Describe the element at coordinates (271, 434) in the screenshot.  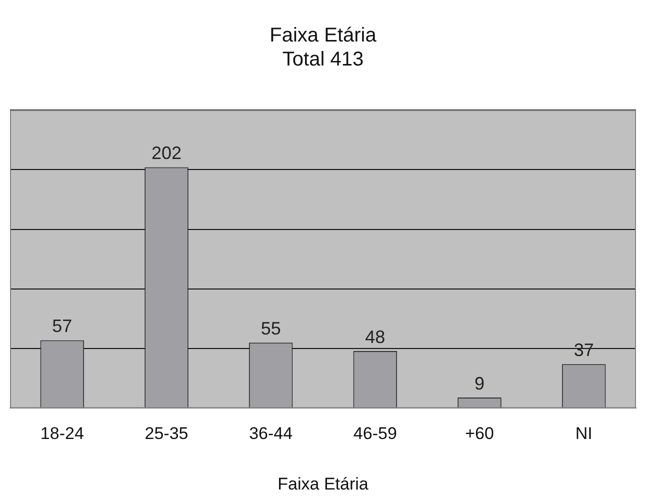
I see `x-tick-label: 36-44` at that location.